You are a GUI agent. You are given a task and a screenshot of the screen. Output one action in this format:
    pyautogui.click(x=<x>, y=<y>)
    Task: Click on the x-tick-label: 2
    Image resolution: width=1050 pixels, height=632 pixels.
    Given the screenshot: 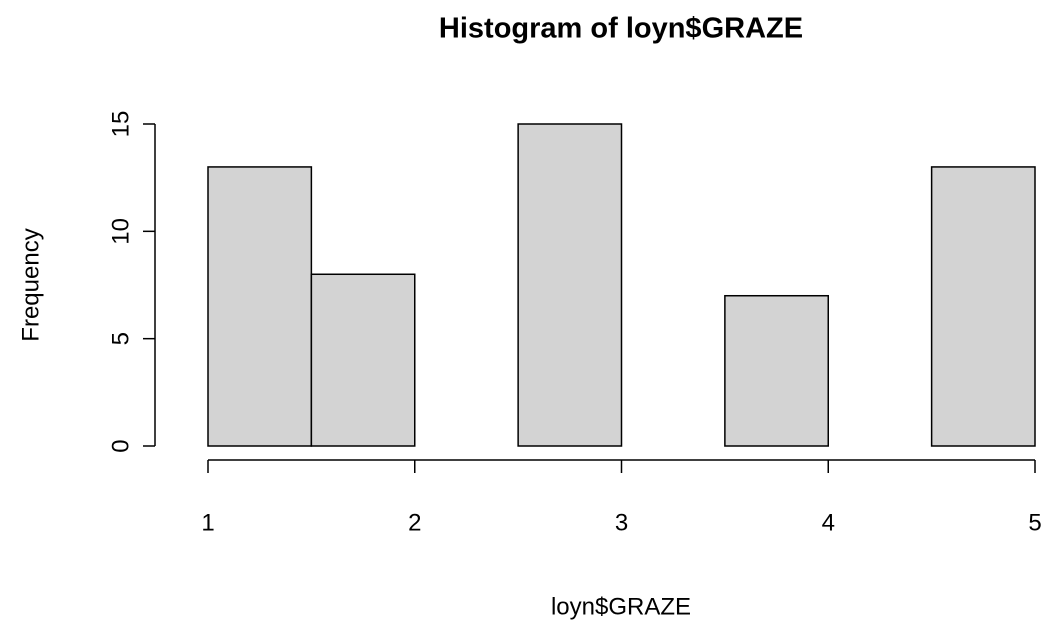 What is the action you would take?
    pyautogui.click(x=414, y=522)
    